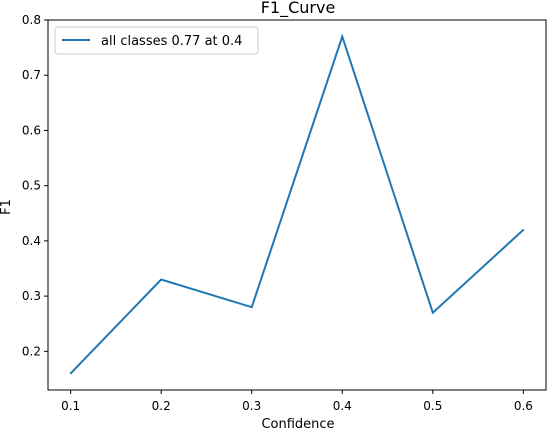  Describe the element at coordinates (432, 406) in the screenshot. I see `x-tick-label: 0.5` at that location.